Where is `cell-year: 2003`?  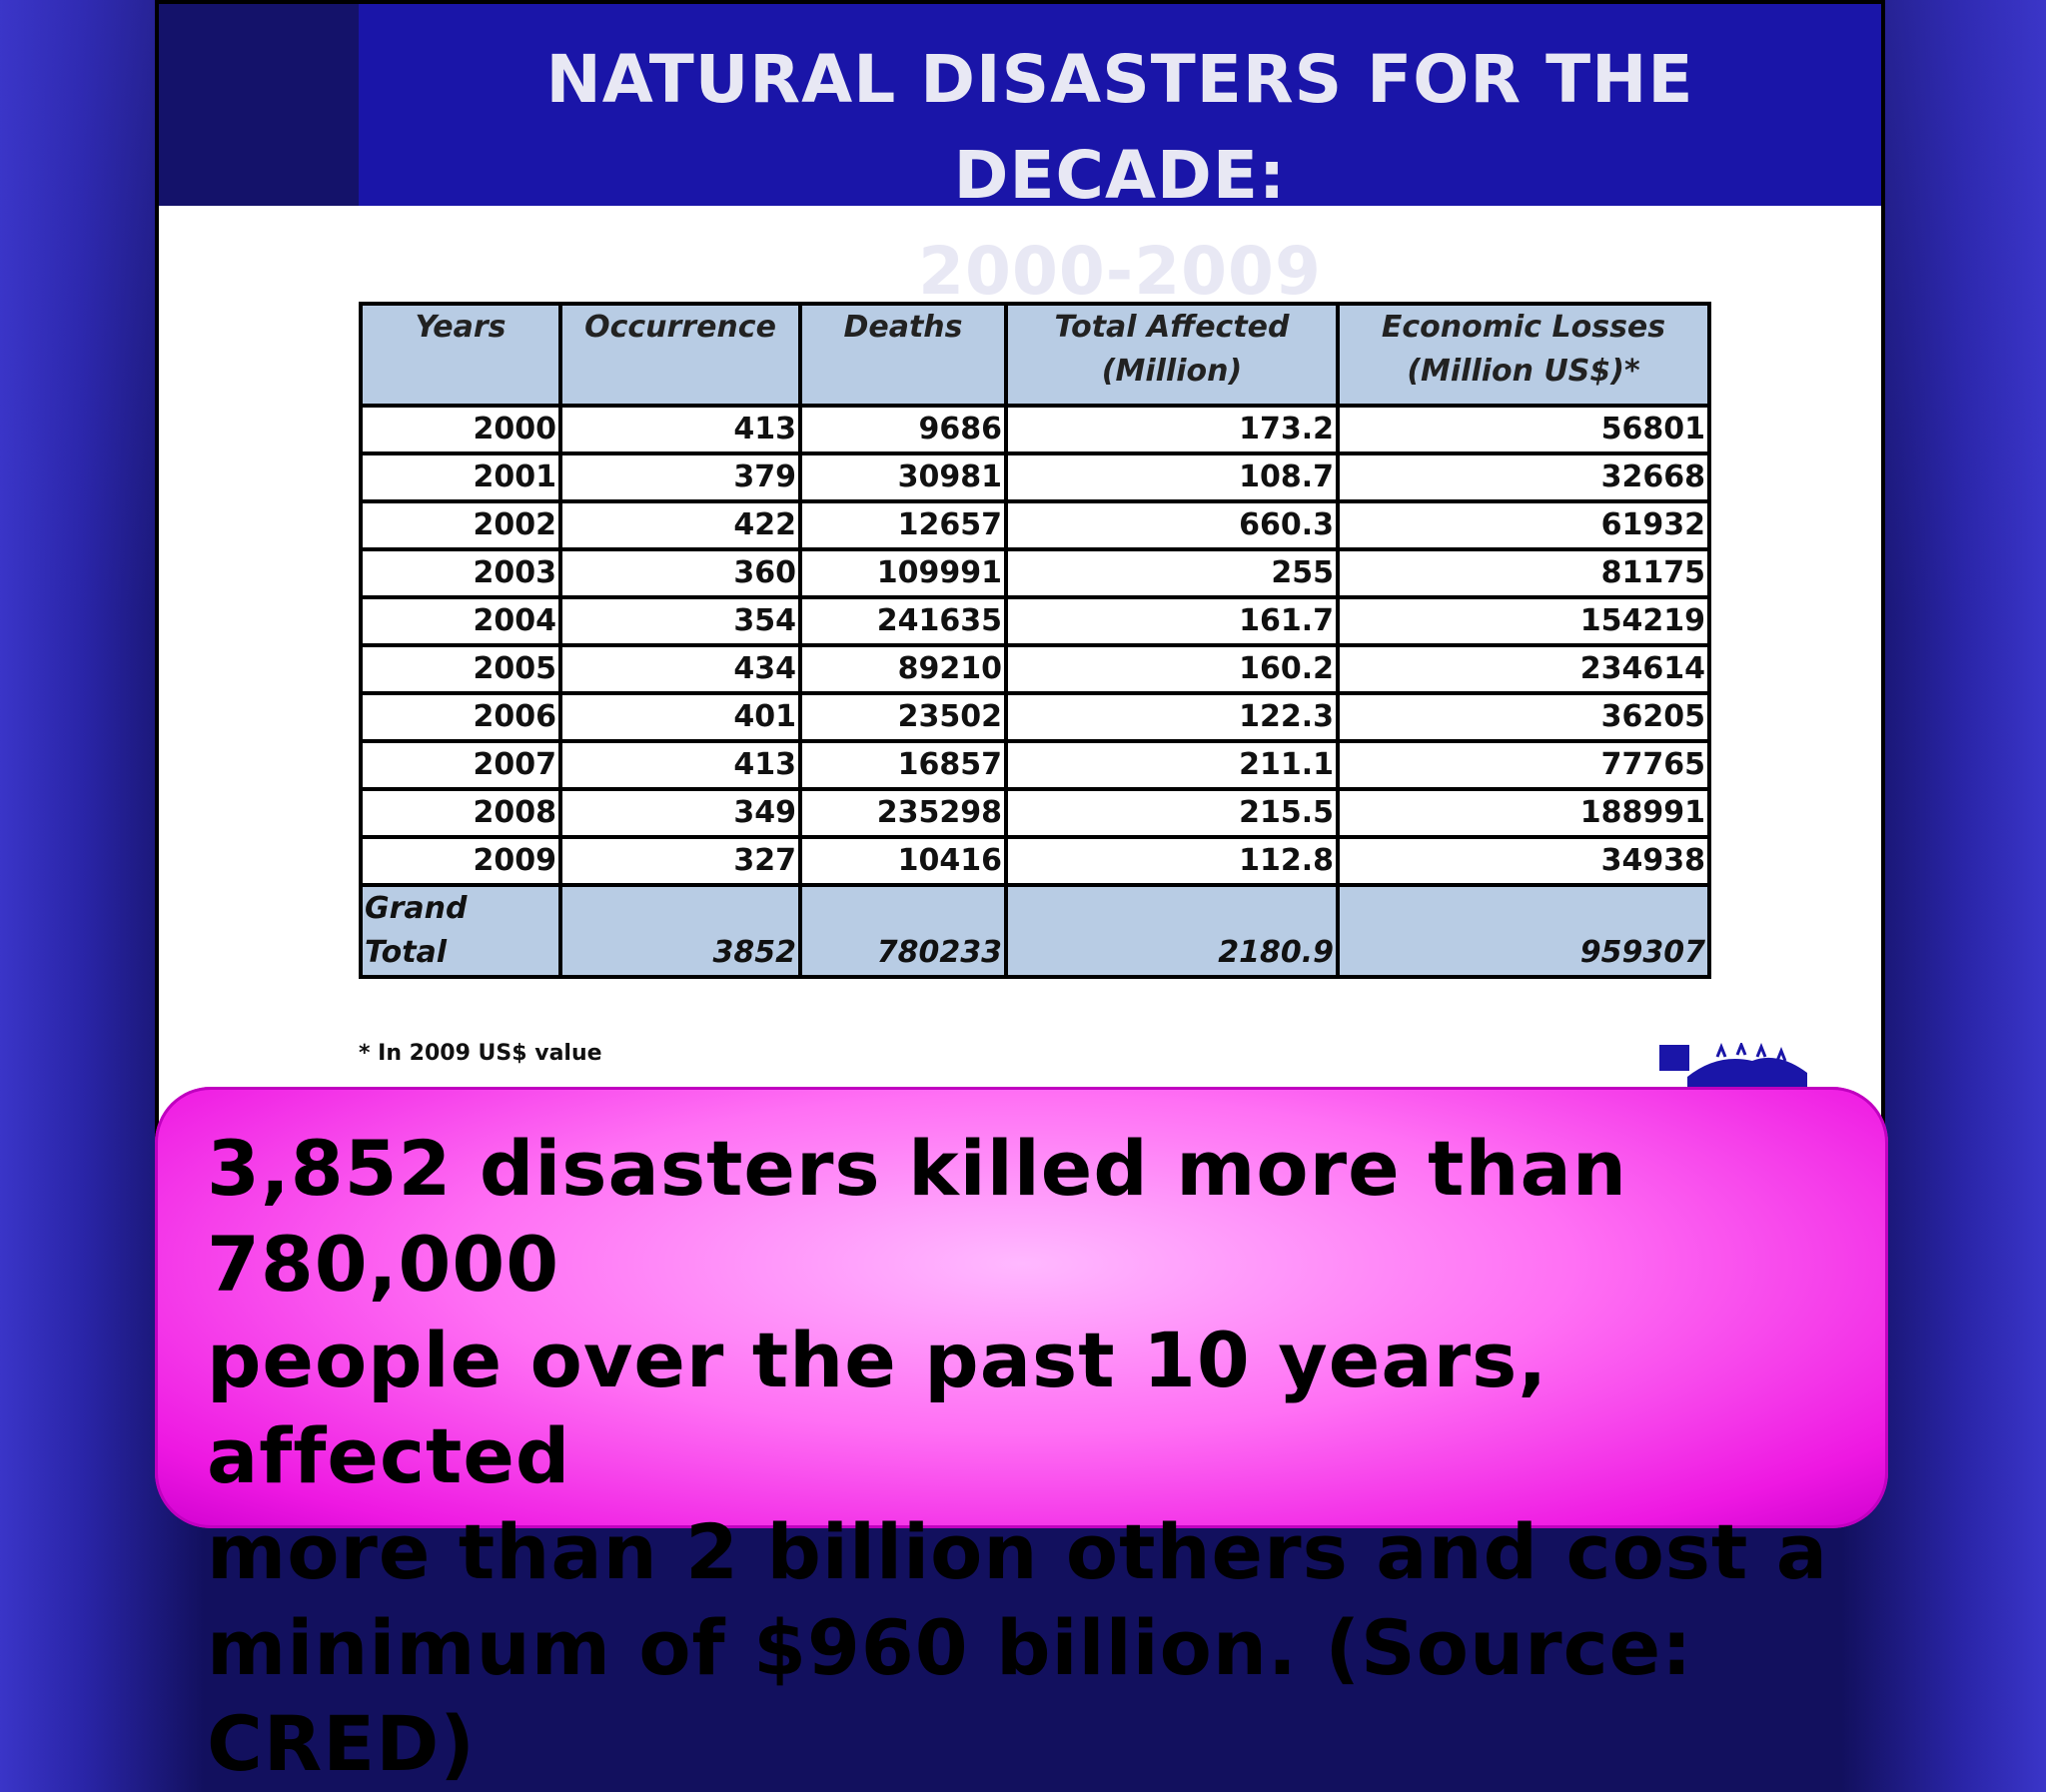 cell-year: 2003 is located at coordinates (460, 573).